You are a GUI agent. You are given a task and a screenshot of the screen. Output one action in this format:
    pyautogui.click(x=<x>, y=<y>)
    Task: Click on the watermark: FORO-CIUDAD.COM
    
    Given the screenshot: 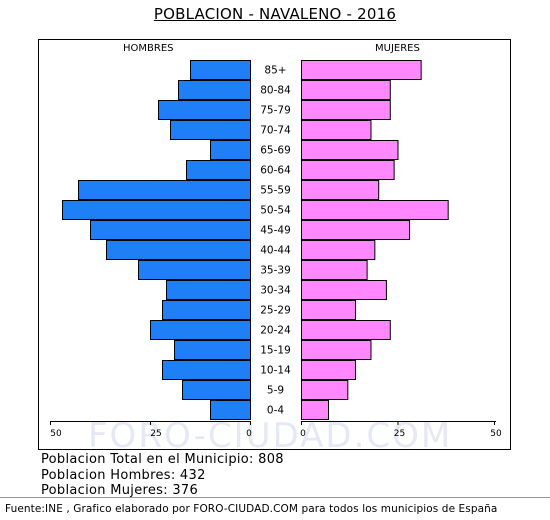 What is the action you would take?
    pyautogui.click(x=270, y=436)
    